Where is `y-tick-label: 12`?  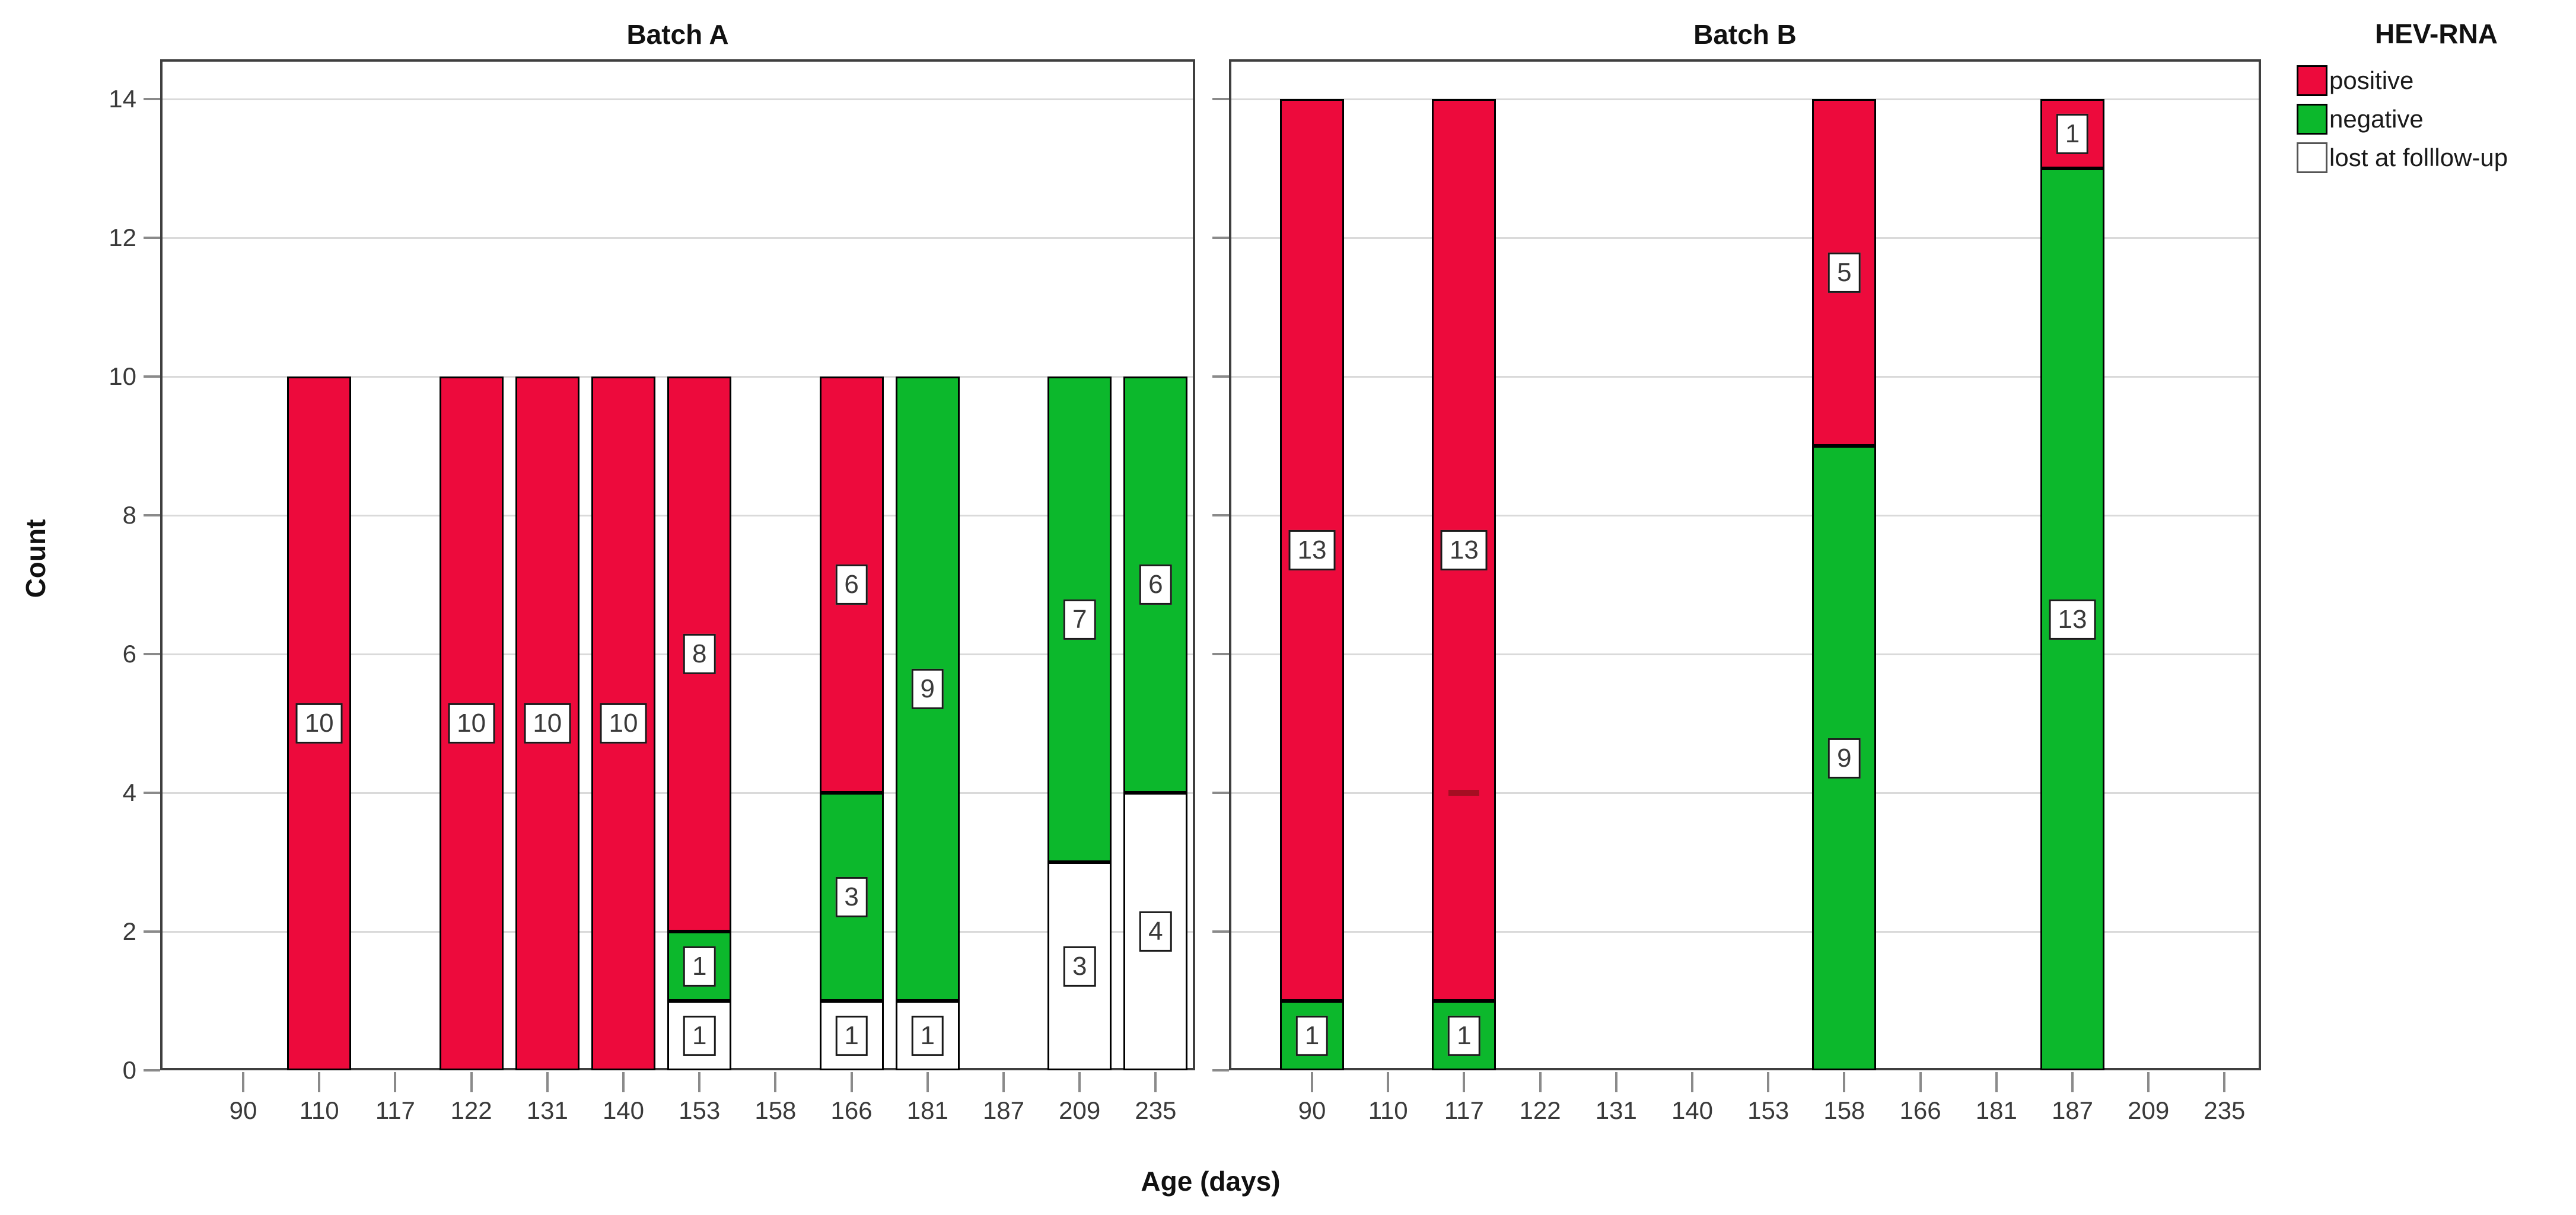
y-tick-label: 12 is located at coordinates (122, 238).